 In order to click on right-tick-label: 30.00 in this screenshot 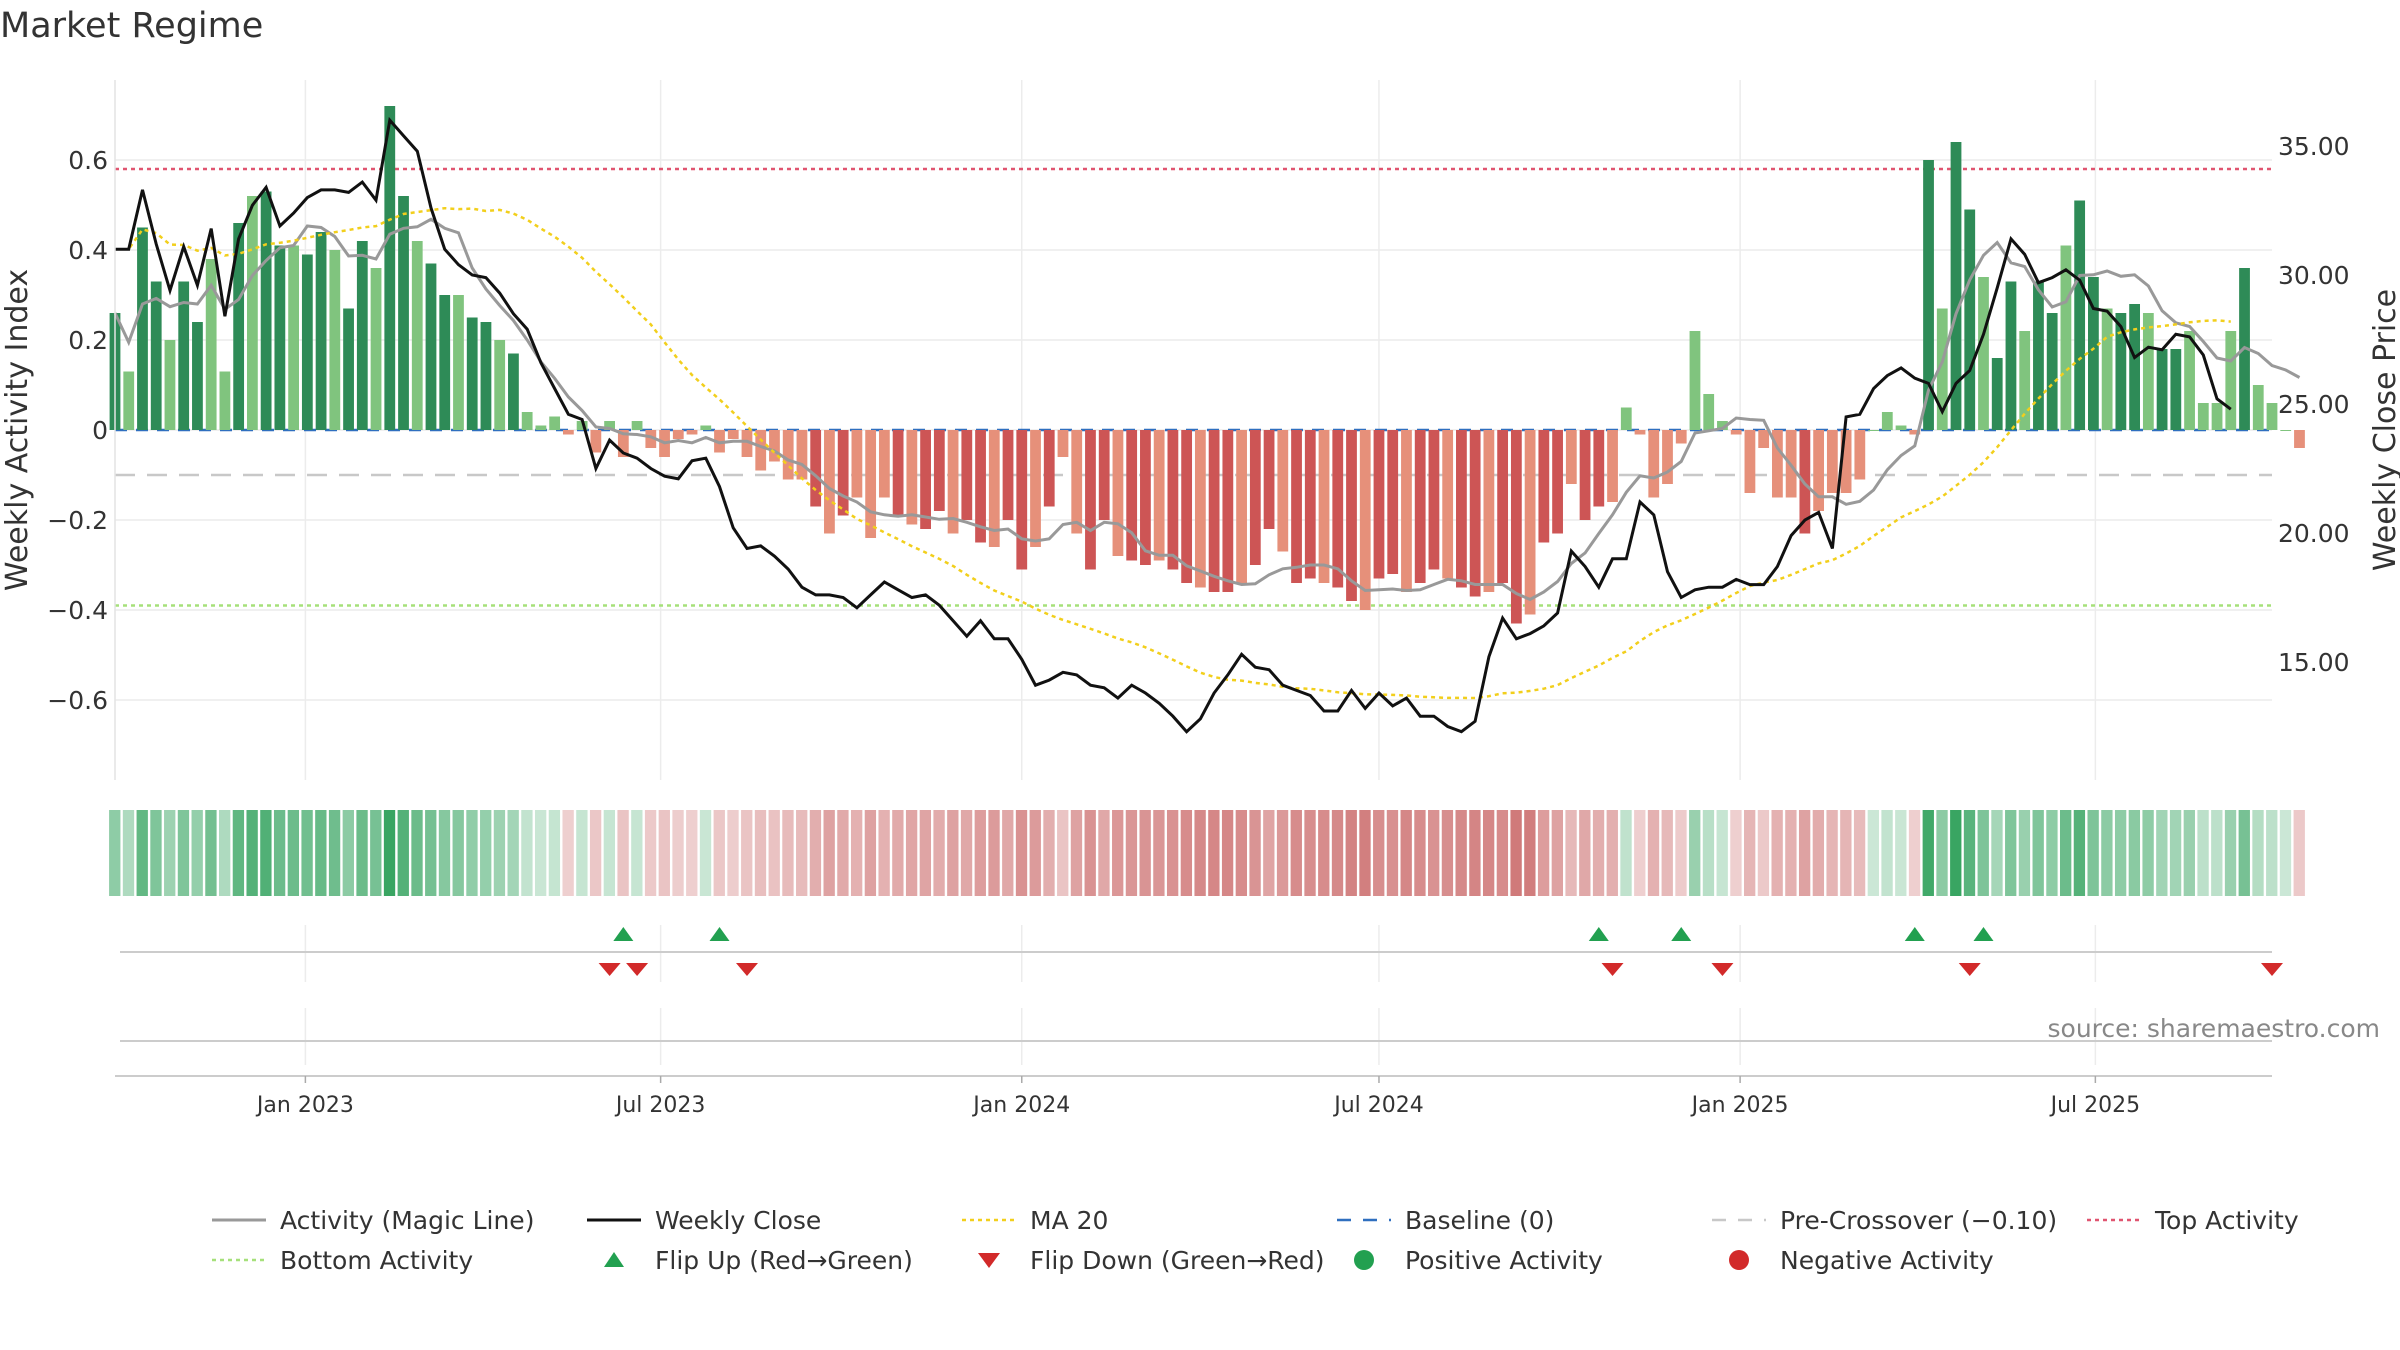, I will do `click(2314, 275)`.